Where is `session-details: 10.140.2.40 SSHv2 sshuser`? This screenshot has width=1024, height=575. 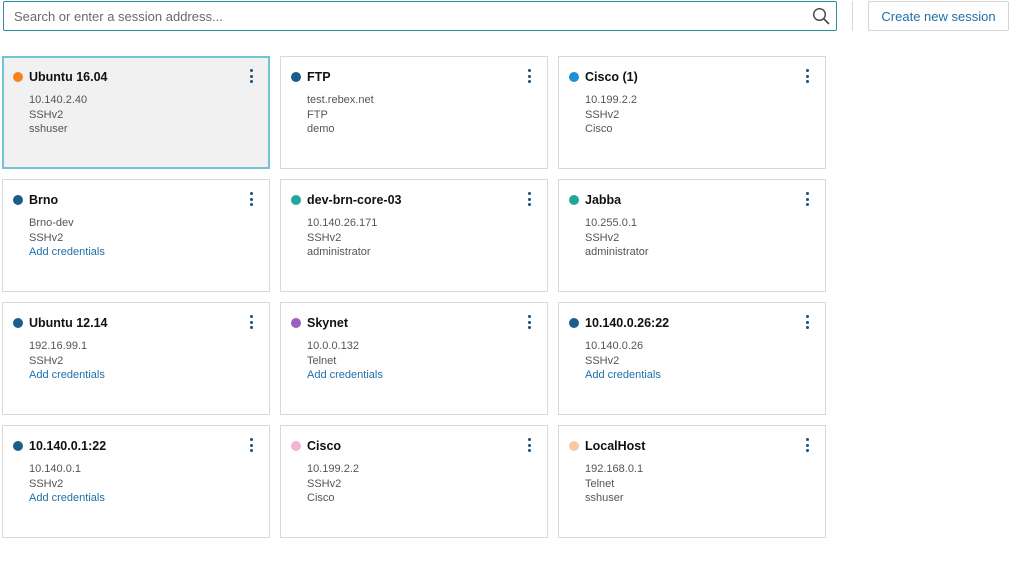 session-details: 10.140.2.40 SSHv2 sshuser is located at coordinates (148, 115).